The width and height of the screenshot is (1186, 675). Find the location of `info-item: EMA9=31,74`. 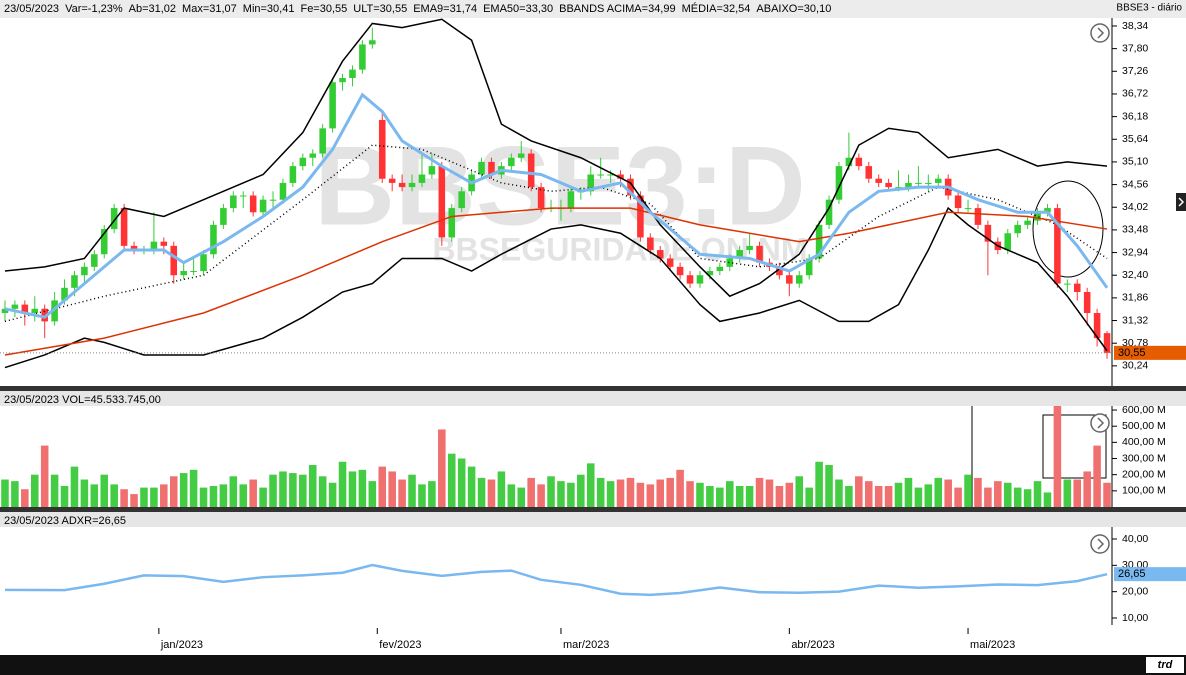

info-item: EMA9=31,74 is located at coordinates (445, 9).